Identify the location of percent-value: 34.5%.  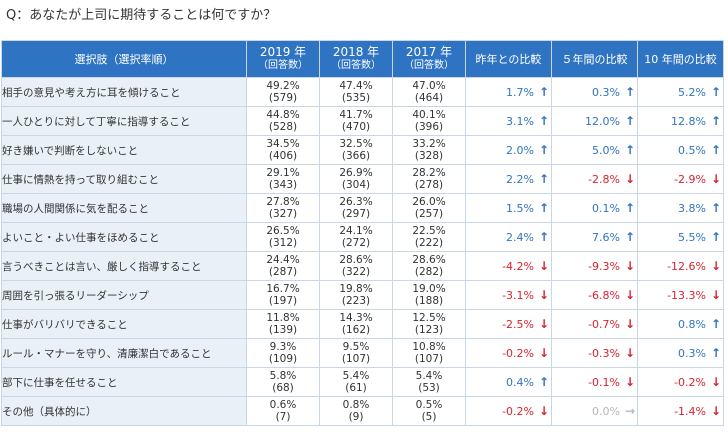
(283, 144).